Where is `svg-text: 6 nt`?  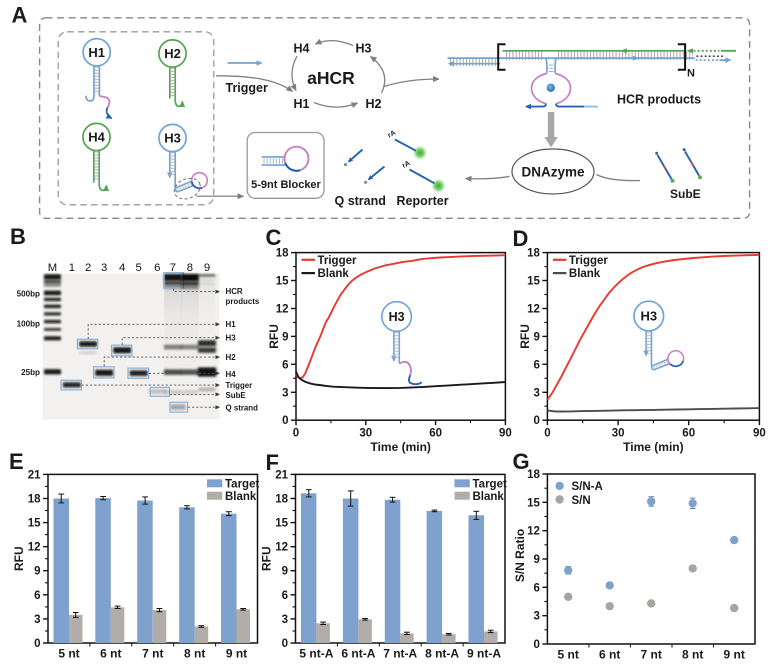
svg-text: 6 nt is located at coordinates (609, 655).